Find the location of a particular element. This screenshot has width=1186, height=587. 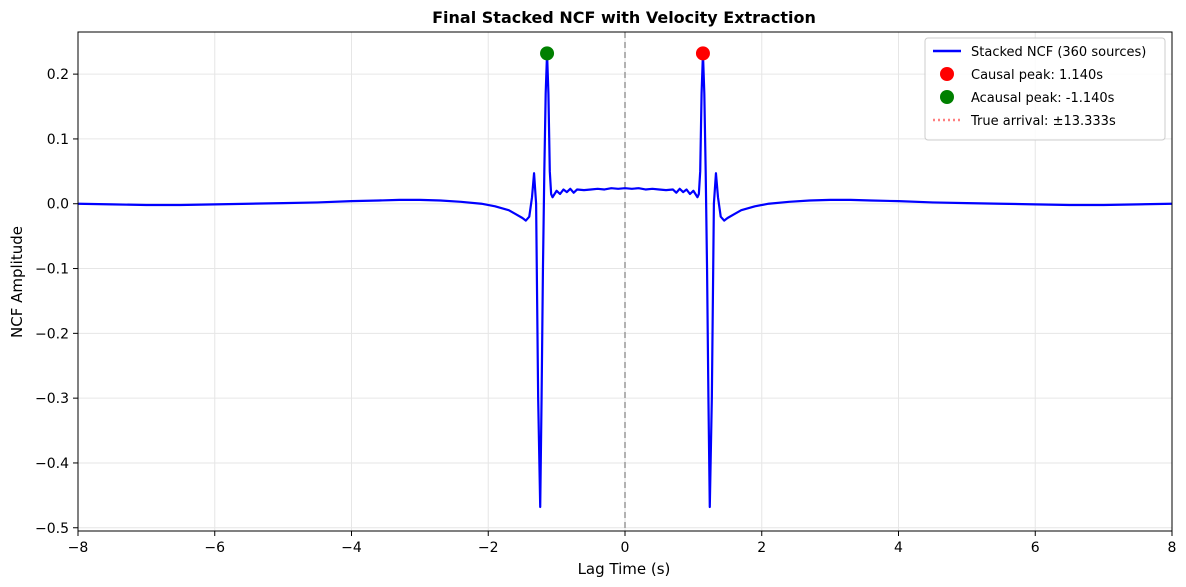

x-axis-label: Lag Time (s) is located at coordinates (624, 569).